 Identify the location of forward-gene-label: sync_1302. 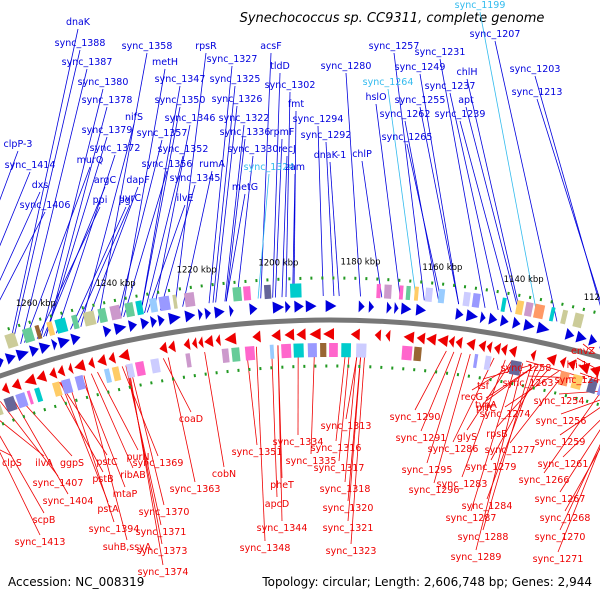
(290, 85).